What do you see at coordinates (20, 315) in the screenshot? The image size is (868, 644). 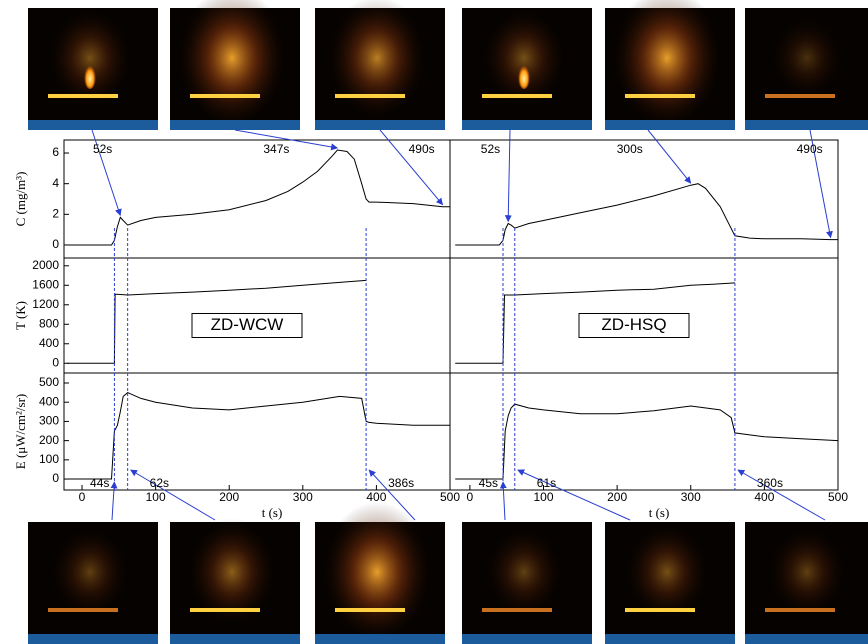 I see `y-axis-label: T (K)` at bounding box center [20, 315].